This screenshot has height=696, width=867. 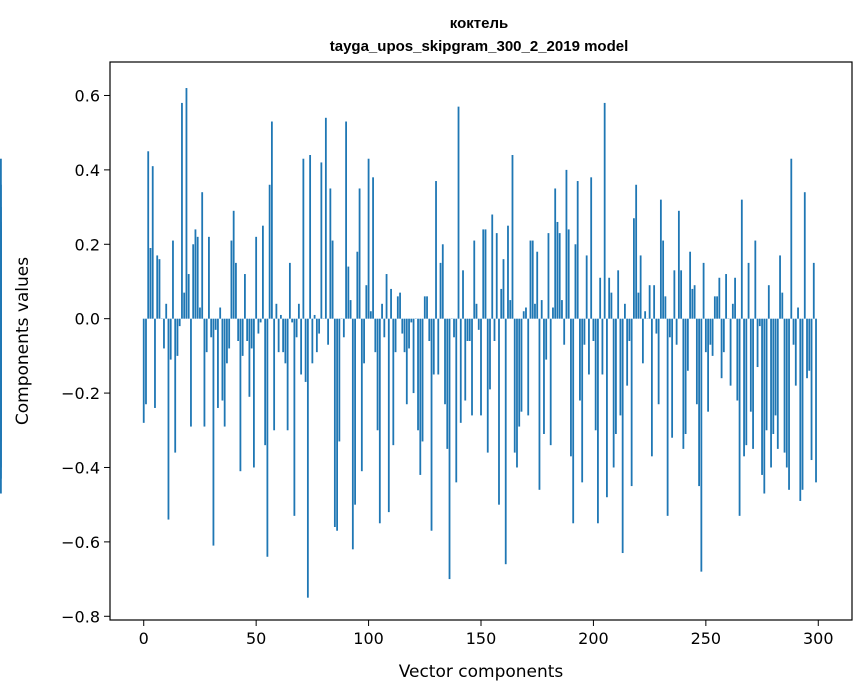 What do you see at coordinates (486, 634) in the screenshot?
I see `x-axis: 0 50 100 150 200 250 300` at bounding box center [486, 634].